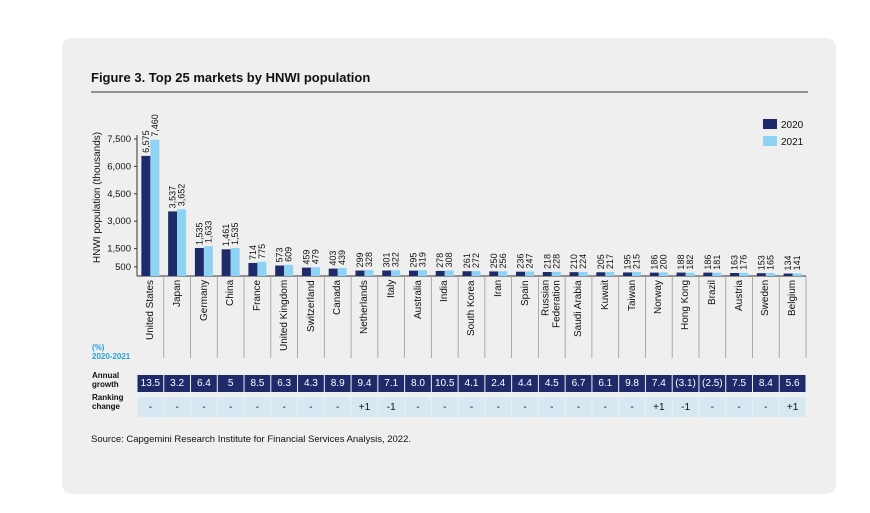 Image resolution: width=870 pixels, height=513 pixels. I want to click on value-label: 188, so click(681, 262).